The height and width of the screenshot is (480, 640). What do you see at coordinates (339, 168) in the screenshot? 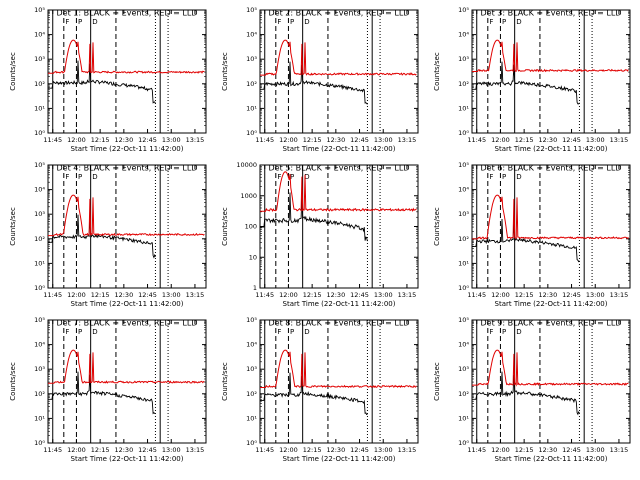
I see `panel-title: Det 5: BLACK = Events, RED = LLD` at bounding box center [339, 168].